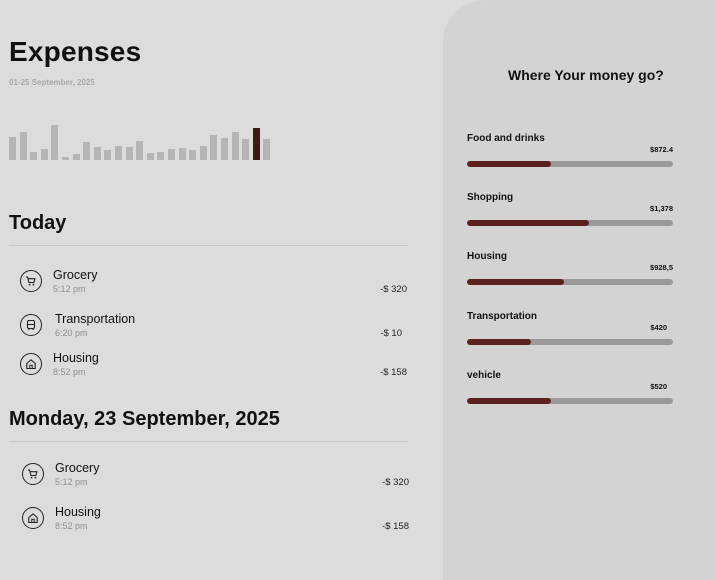 This screenshot has height=580, width=716. What do you see at coordinates (661, 267) in the screenshot?
I see `category-amount: $928,5` at bounding box center [661, 267].